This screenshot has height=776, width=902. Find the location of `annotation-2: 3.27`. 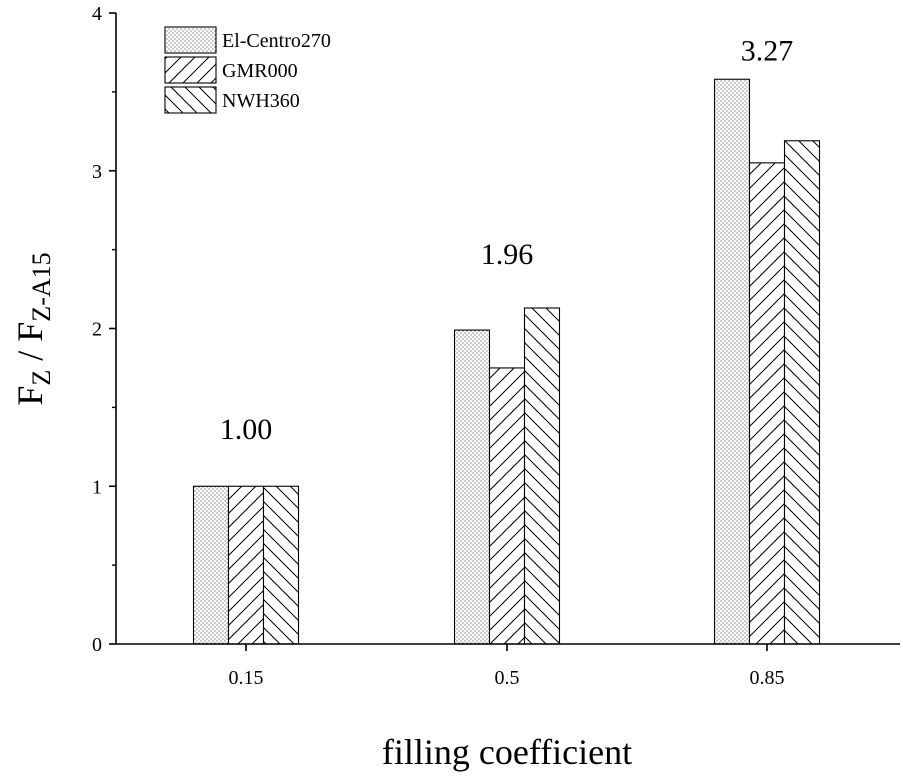

annotation-2: 3.27 is located at coordinates (767, 50).